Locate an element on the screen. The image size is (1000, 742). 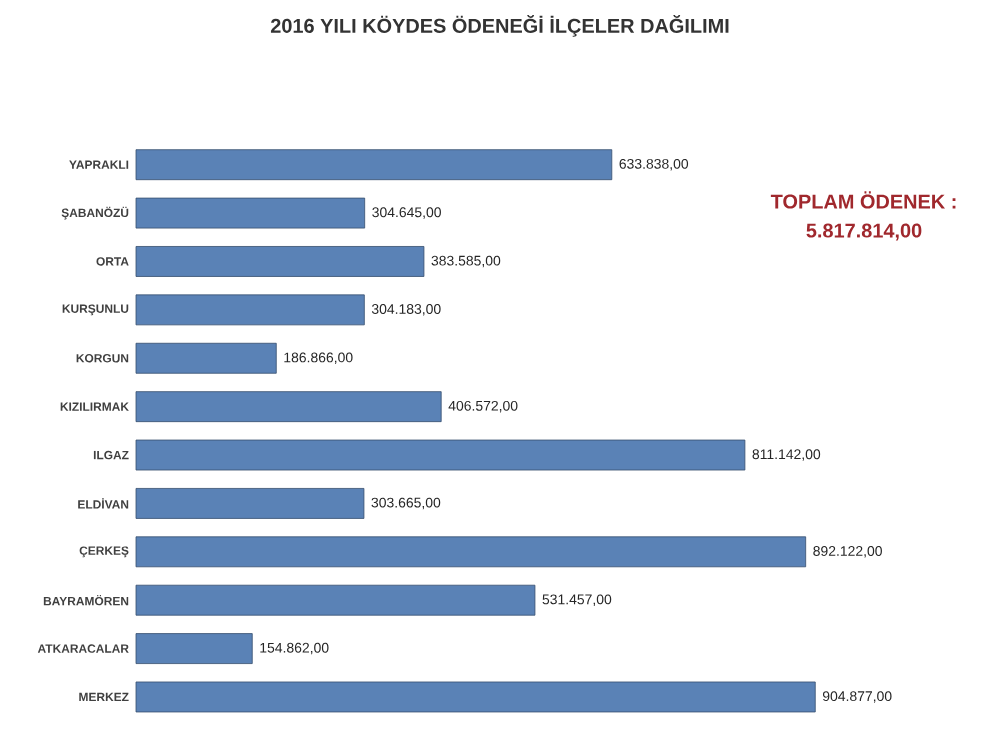
annotation: 5.817.814,00 is located at coordinates (864, 232).